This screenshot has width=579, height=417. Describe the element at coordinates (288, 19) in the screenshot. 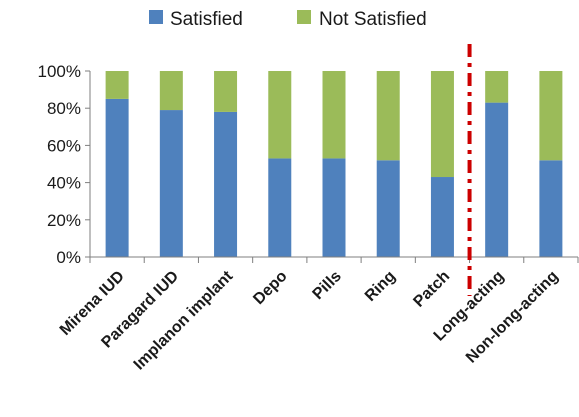

I see `legend: Satisfied Not Satisfied` at that location.